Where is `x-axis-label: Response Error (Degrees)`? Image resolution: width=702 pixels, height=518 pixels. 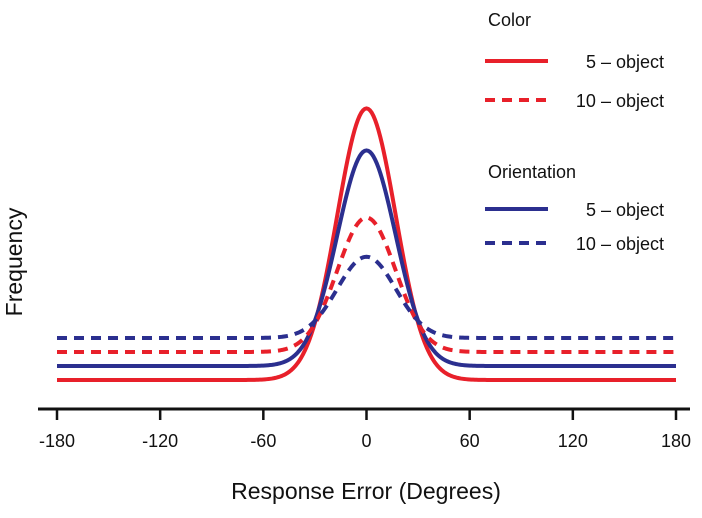
x-axis-label: Response Error (Degrees) is located at coordinates (366, 491).